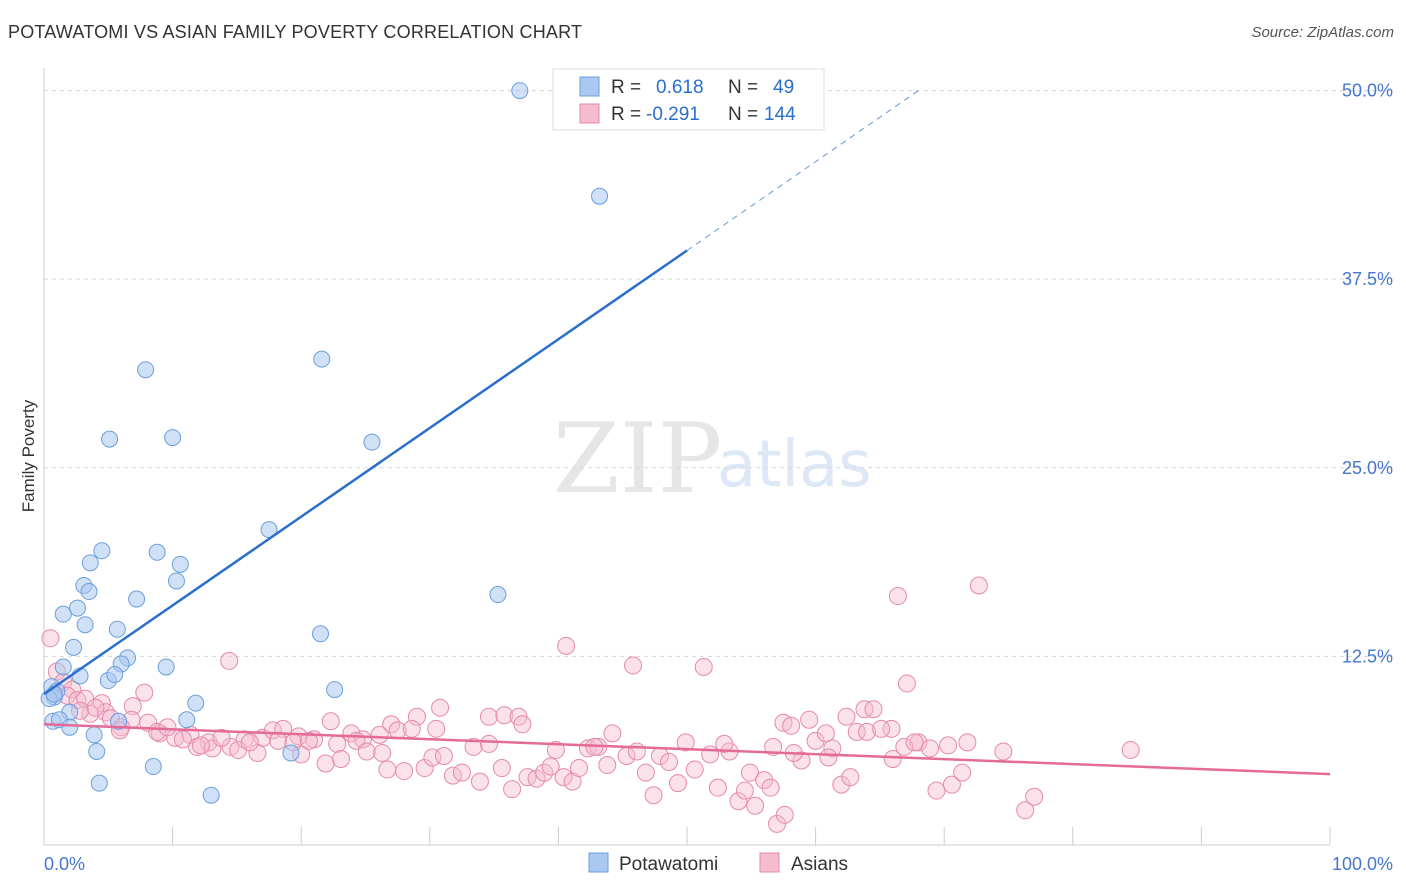 Image resolution: width=1406 pixels, height=892 pixels. What do you see at coordinates (743, 114) in the screenshot?
I see `legend-n-label-2: N =` at bounding box center [743, 114].